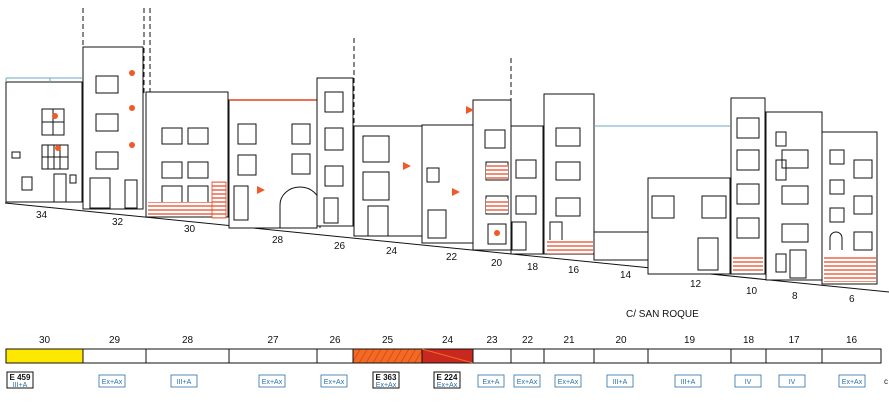 This screenshot has height=403, width=889. I want to click on plot-number-24: 24, so click(448, 340).